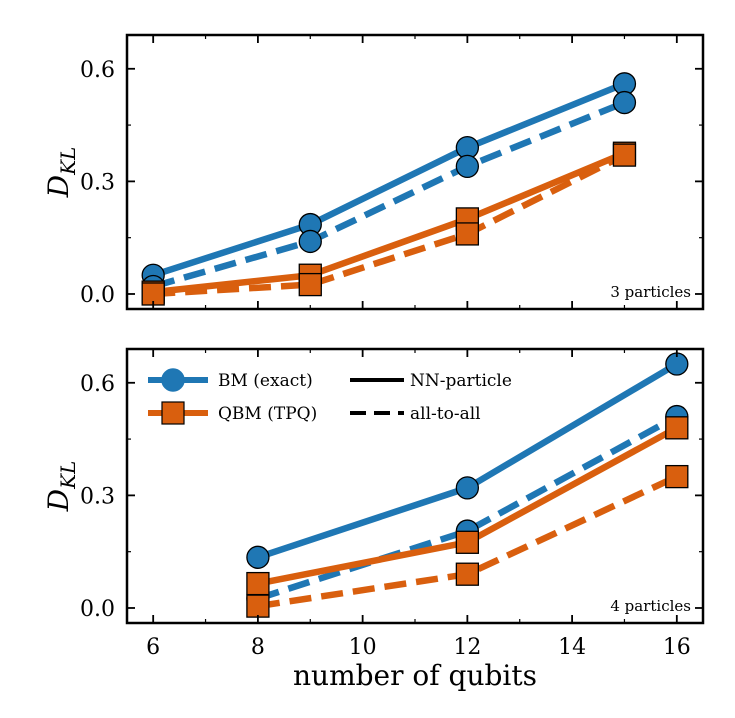  What do you see at coordinates (650, 292) in the screenshot?
I see `panel-annotation: 3 particles` at bounding box center [650, 292].